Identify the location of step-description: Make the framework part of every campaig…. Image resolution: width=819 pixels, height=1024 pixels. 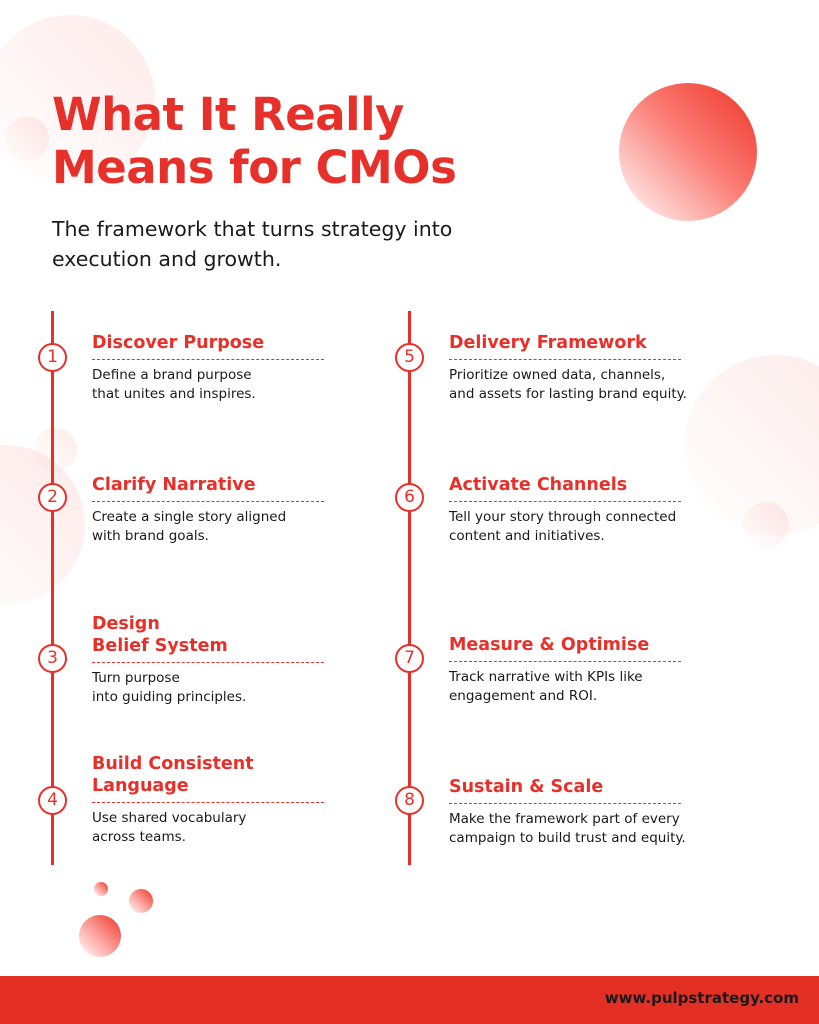
(567, 828).